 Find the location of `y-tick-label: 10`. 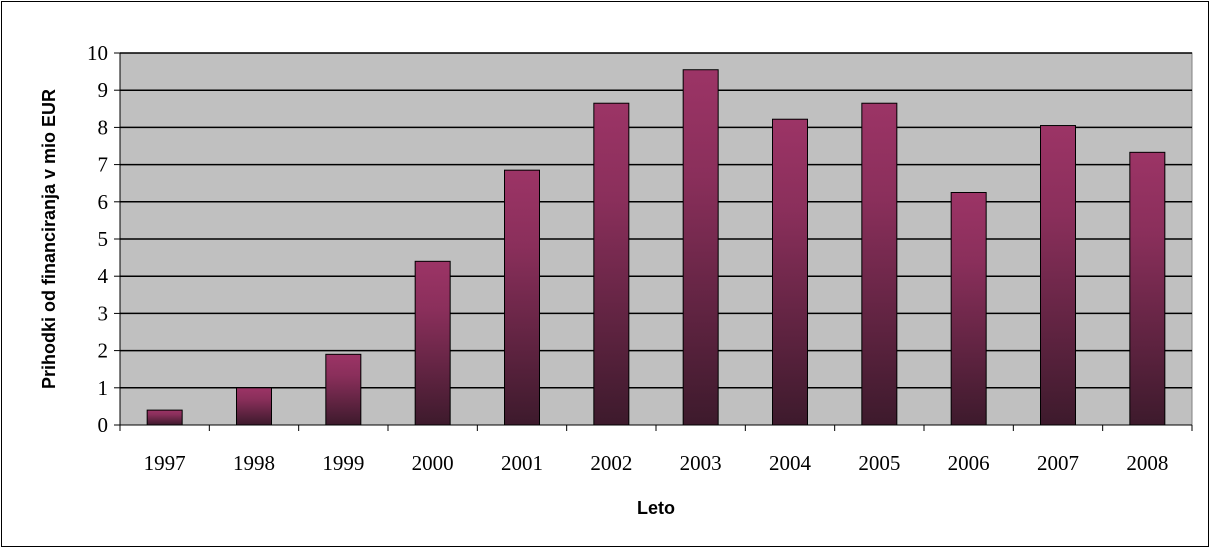

y-tick-label: 10 is located at coordinates (97, 53).